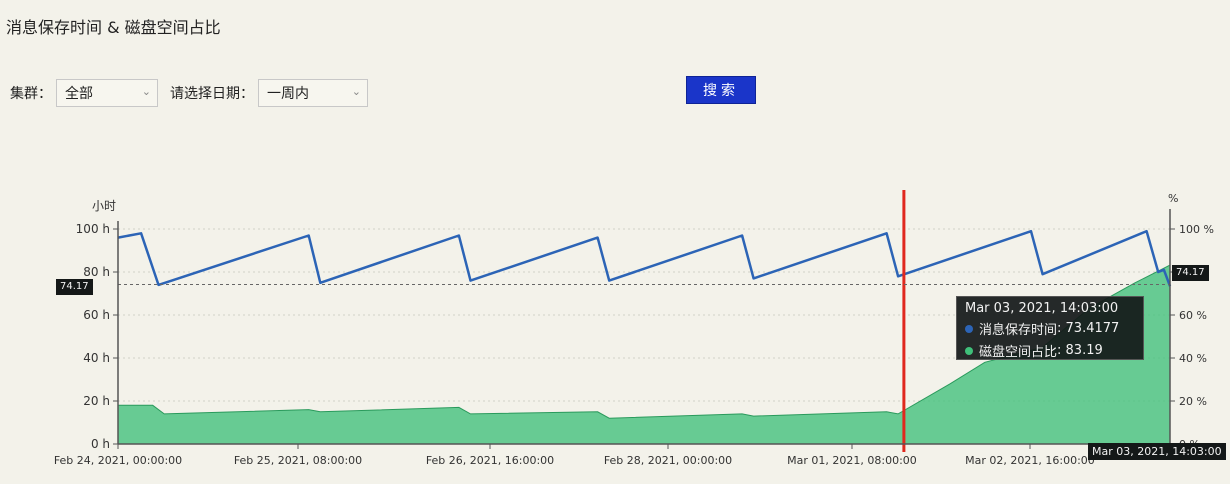 Image resolution: width=1230 pixels, height=484 pixels. What do you see at coordinates (118, 460) in the screenshot?
I see `x-axis-tick-label: Feb 24, 2021, 00:00:00` at bounding box center [118, 460].